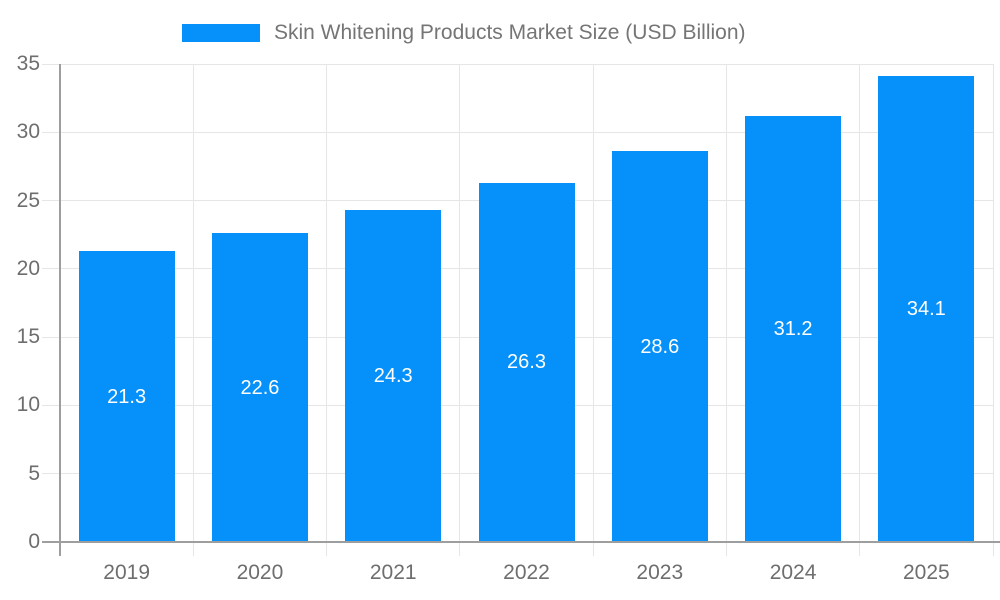 This screenshot has width=1000, height=600. I want to click on y-axis-label: 30, so click(28, 132).